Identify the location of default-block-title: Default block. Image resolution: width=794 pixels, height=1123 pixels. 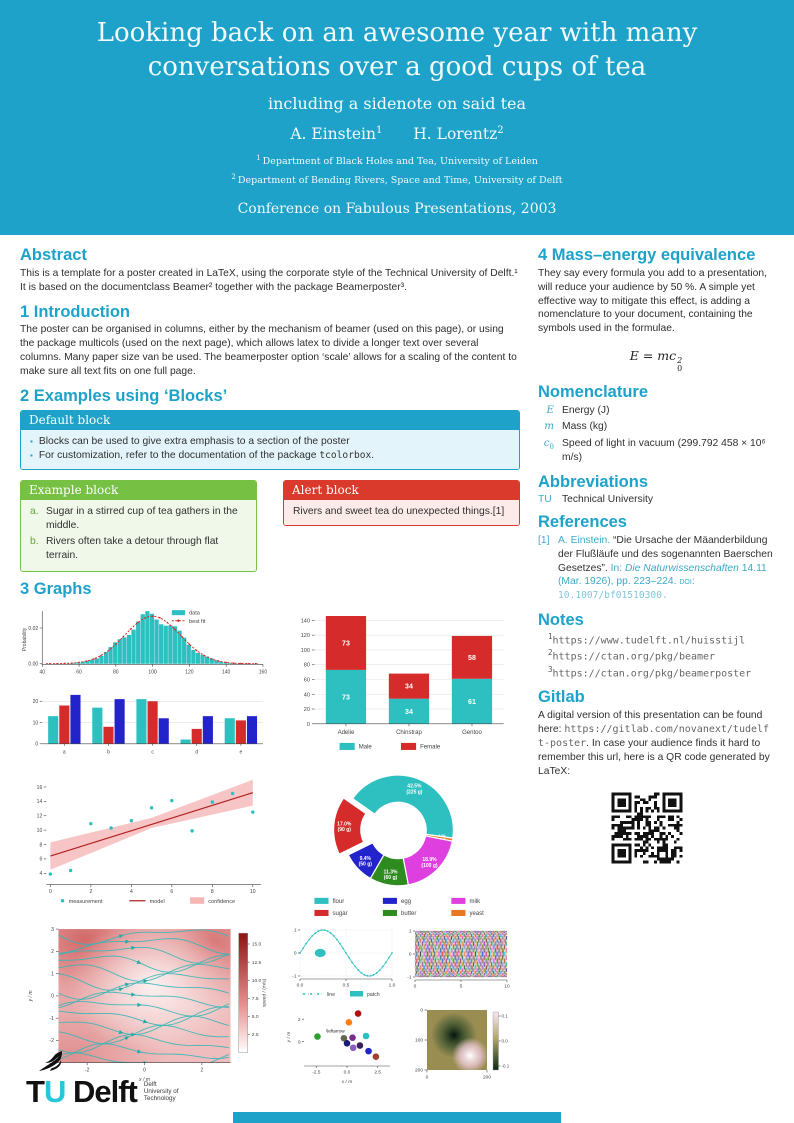
(270, 421).